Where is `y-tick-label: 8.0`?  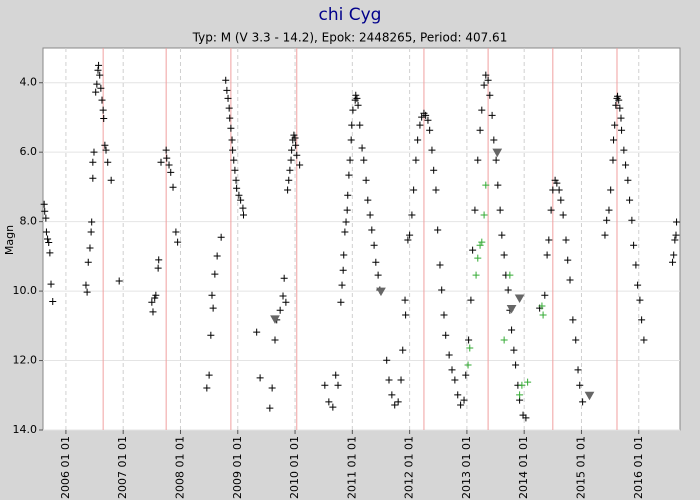
y-tick-label: 8.0 is located at coordinates (29, 221).